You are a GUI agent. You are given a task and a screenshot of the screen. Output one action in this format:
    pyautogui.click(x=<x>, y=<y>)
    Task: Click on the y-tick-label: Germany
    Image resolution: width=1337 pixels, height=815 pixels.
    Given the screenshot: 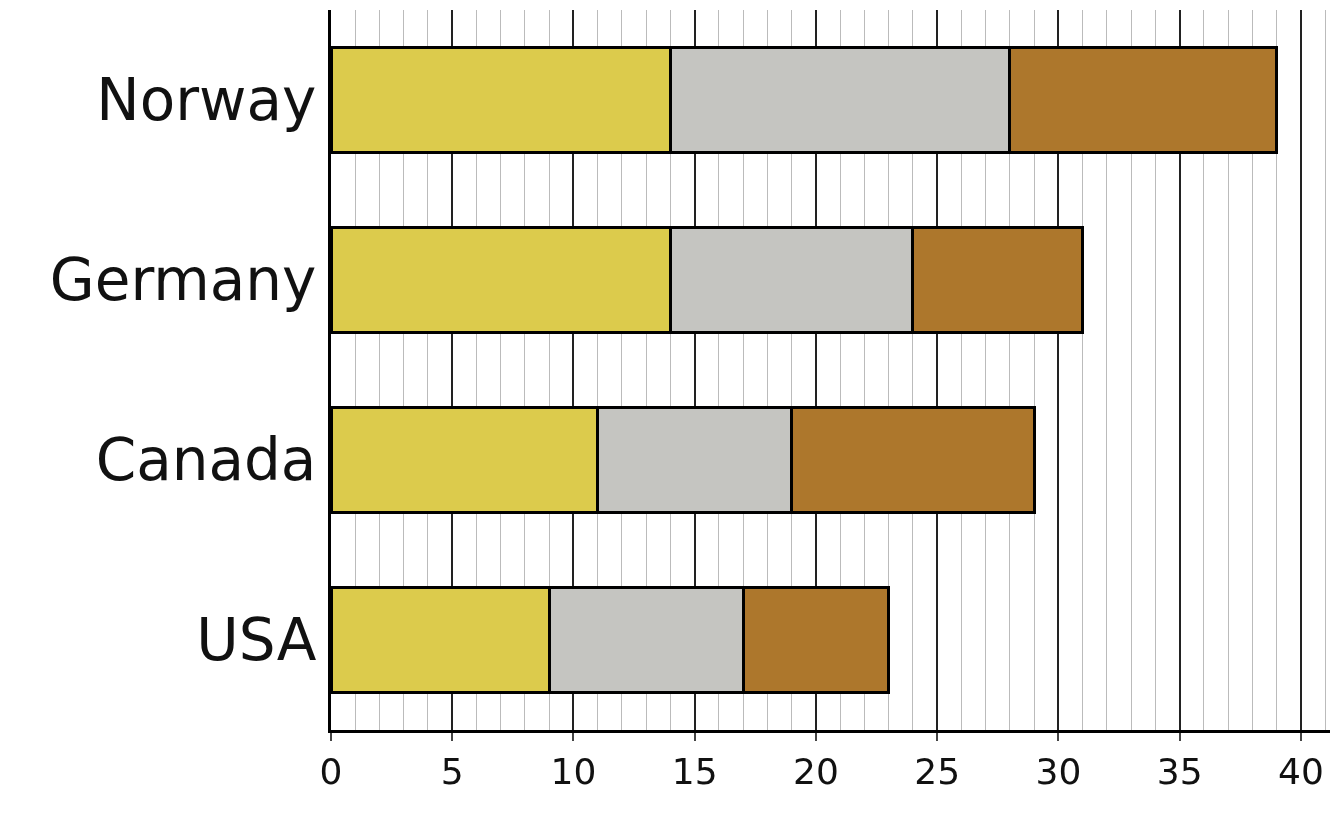 What is the action you would take?
    pyautogui.click(x=183, y=280)
    